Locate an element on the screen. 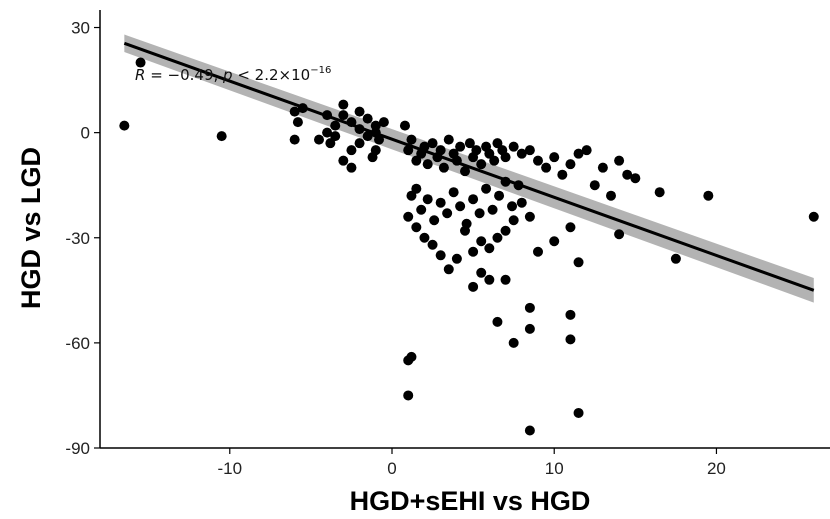 This screenshot has width=830, height=519. x-axis-ticks: -10 0 10 20 is located at coordinates (471, 463).